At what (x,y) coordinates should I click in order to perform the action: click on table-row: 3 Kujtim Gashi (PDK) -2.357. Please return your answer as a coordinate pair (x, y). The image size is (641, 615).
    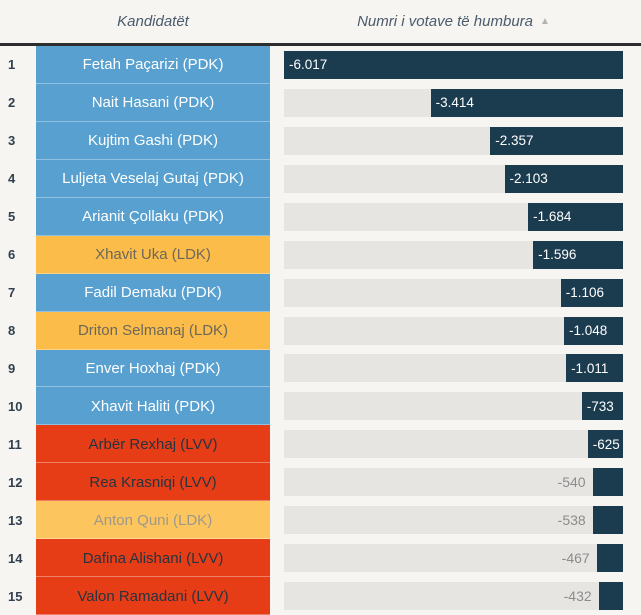
    Looking at the image, I should click on (320, 140).